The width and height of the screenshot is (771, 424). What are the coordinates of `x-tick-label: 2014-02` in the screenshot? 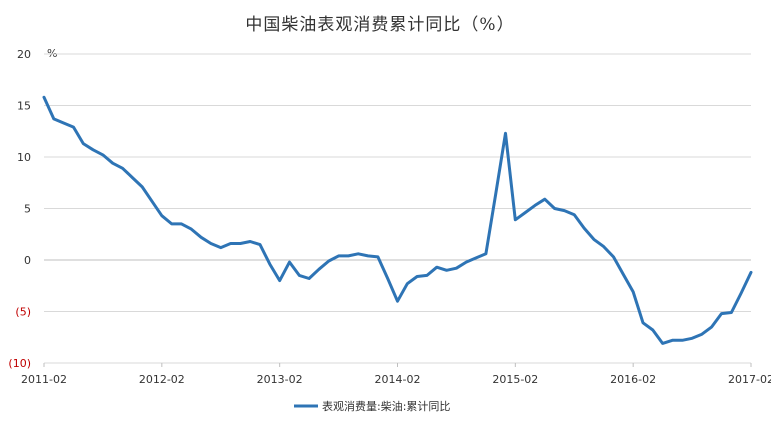 It's located at (398, 379).